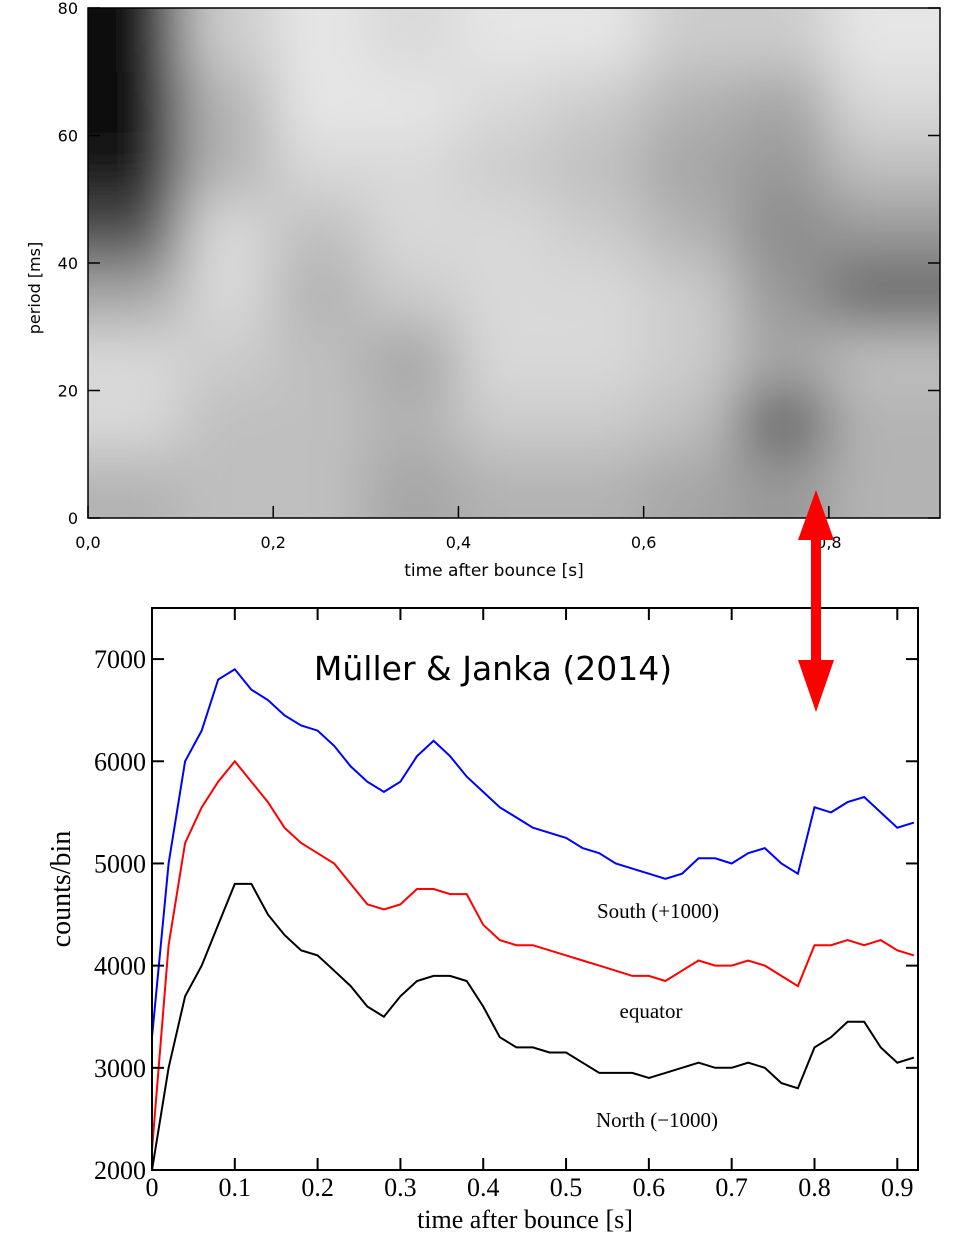 The width and height of the screenshot is (955, 1239). I want to click on y-tick-label: 20, so click(68, 391).